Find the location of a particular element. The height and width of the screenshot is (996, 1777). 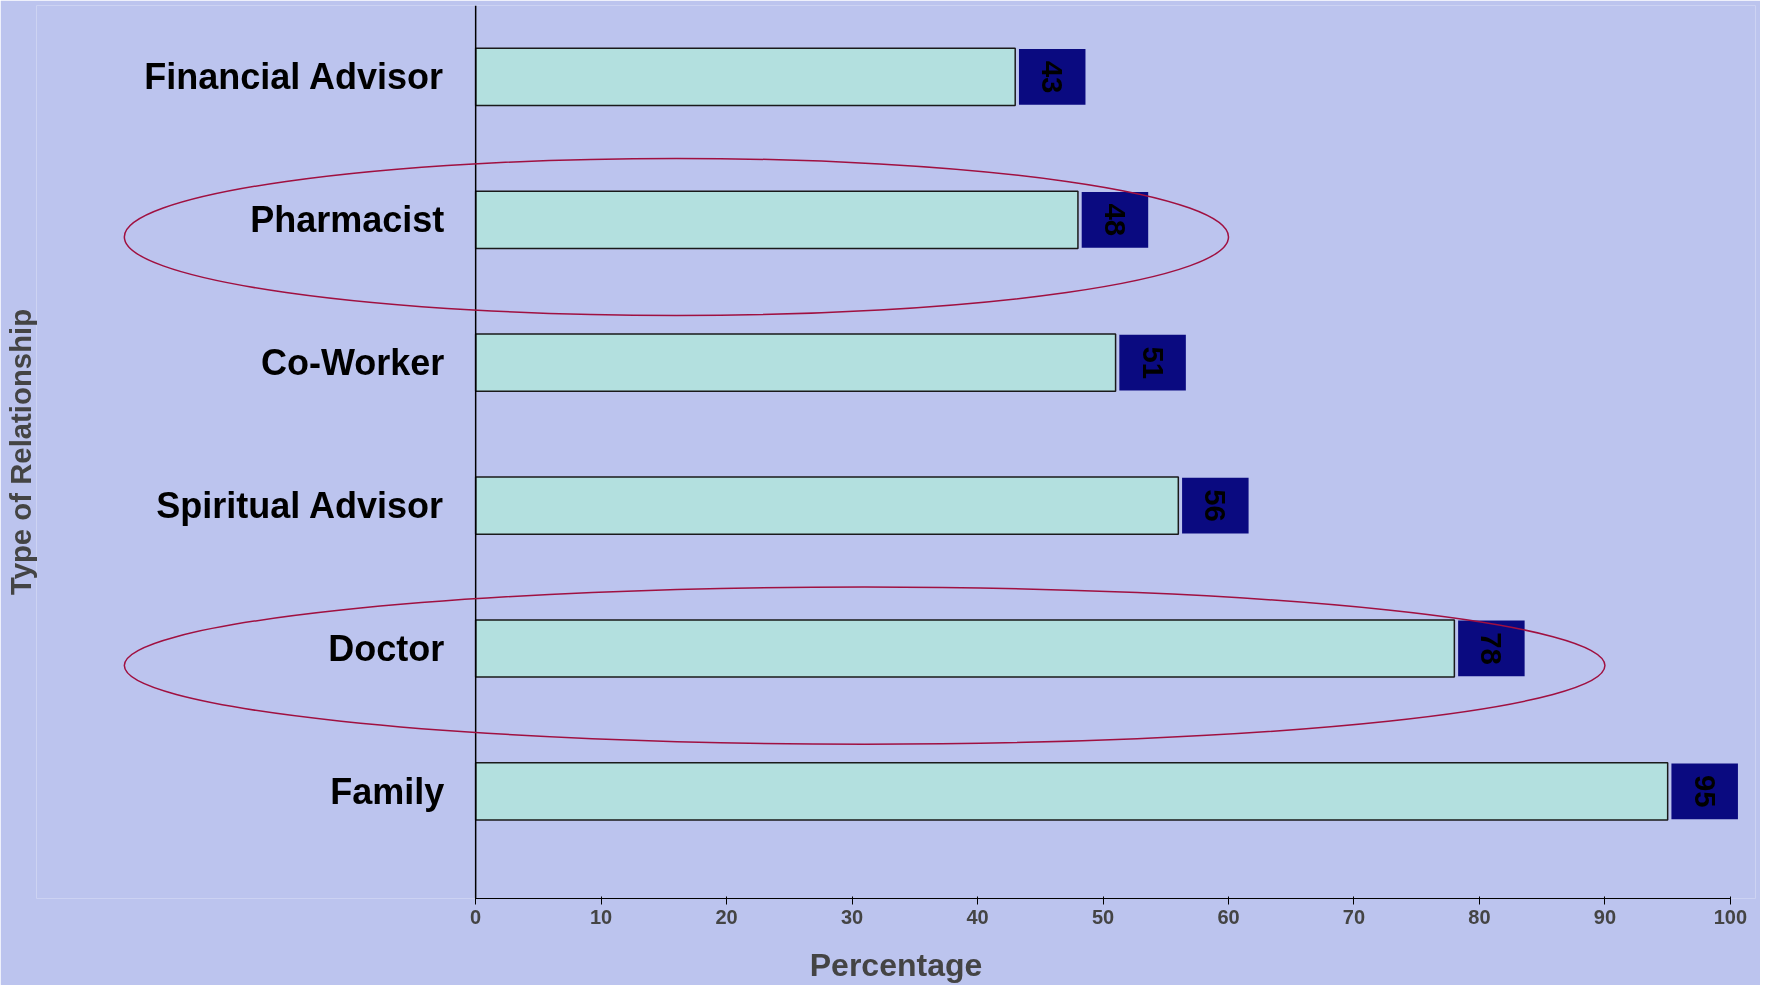

y-tick-label: Pharmacist is located at coordinates (347, 220).